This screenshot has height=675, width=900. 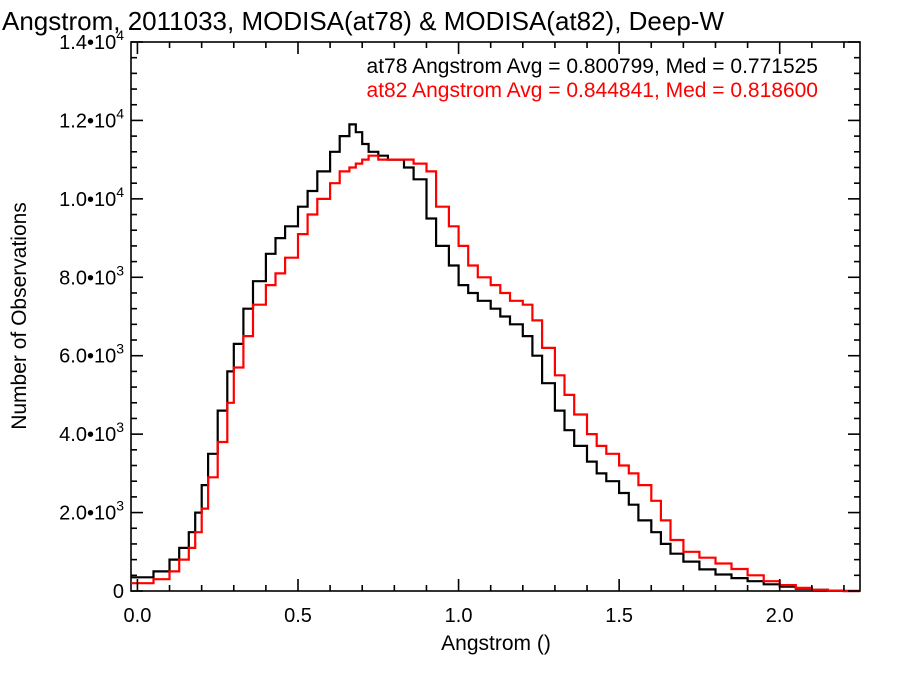 I want to click on y-tick-label: 1.2•104, so click(x=91, y=118).